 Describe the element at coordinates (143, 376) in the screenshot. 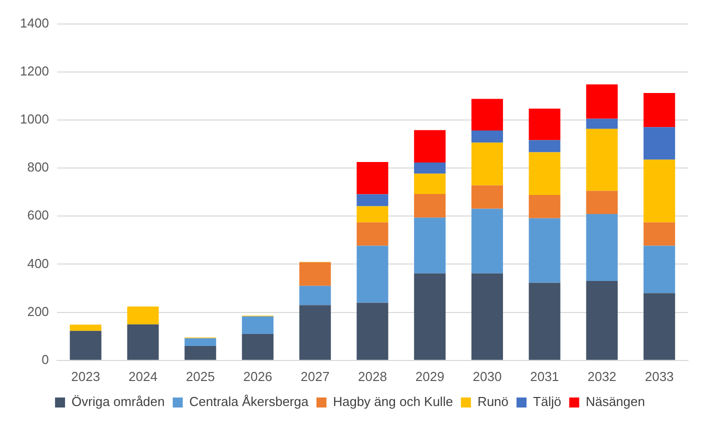

I see `x-tick-label: 2024` at that location.